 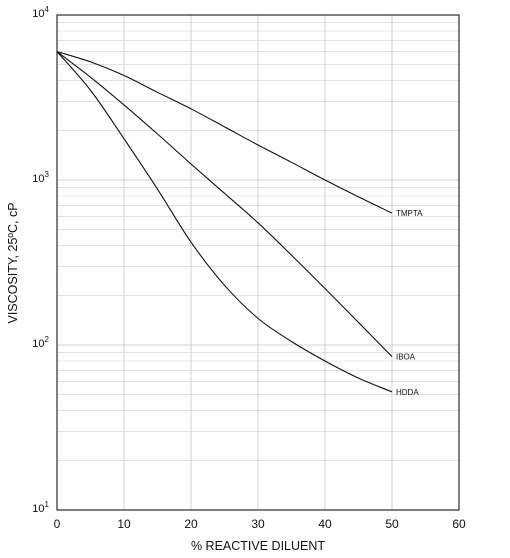 I want to click on y-tick-label: 10⁴, so click(x=40, y=12).